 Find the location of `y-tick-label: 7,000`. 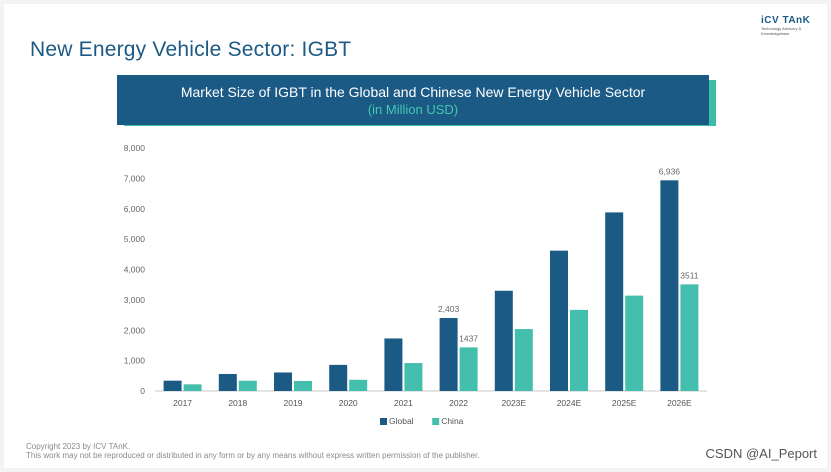

y-tick-label: 7,000 is located at coordinates (135, 178).